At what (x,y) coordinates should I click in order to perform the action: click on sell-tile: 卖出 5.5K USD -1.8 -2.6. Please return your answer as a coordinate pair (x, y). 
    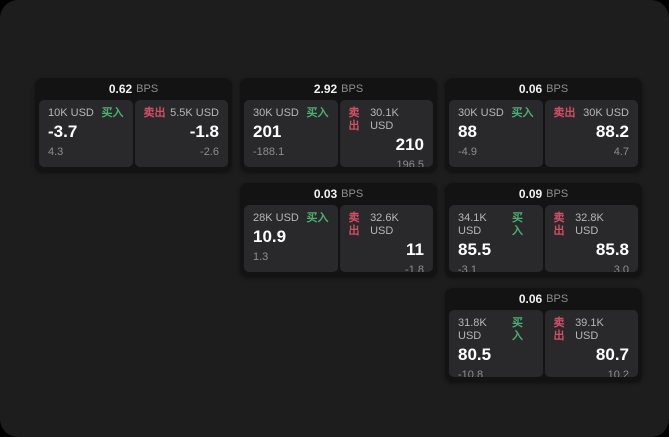
    Looking at the image, I should click on (181, 133).